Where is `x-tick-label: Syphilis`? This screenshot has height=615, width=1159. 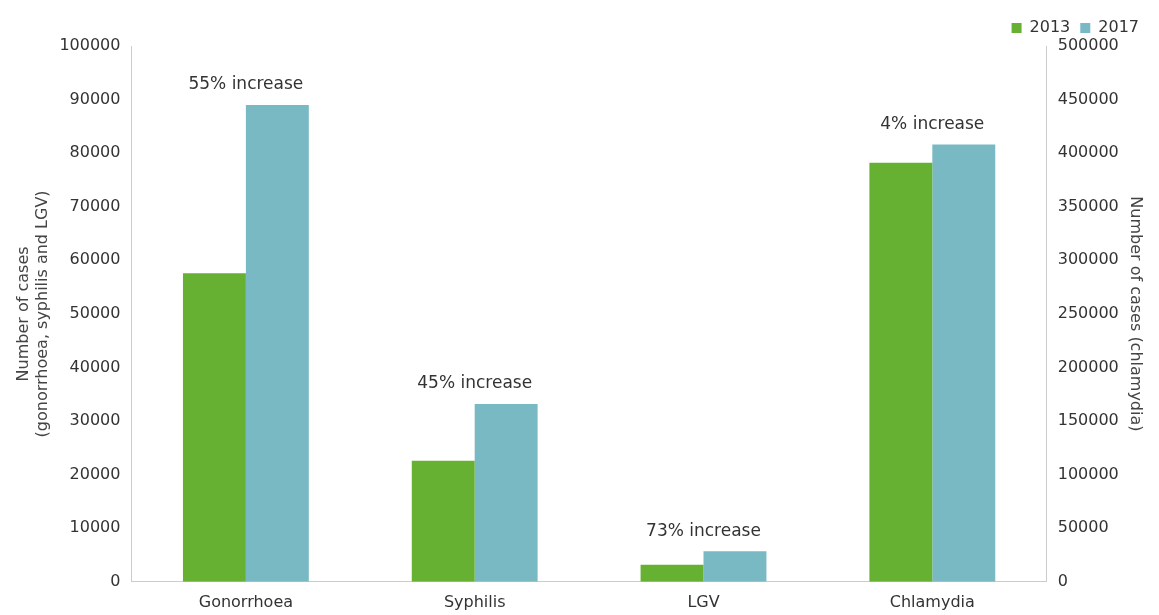 x-tick-label: Syphilis is located at coordinates (474, 601).